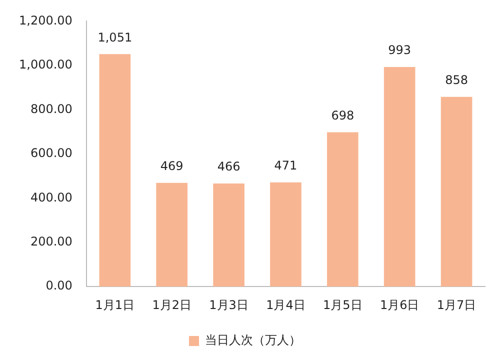 This screenshot has height=362, width=500. What do you see at coordinates (51, 109) in the screenshot?
I see `y-tick-label: 800.00` at bounding box center [51, 109].